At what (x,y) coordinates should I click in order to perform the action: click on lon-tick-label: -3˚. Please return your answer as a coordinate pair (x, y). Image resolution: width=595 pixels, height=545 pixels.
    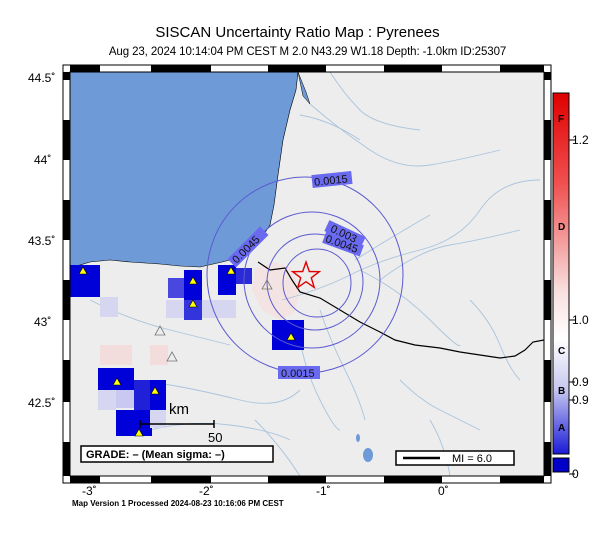
    Looking at the image, I should click on (89, 491).